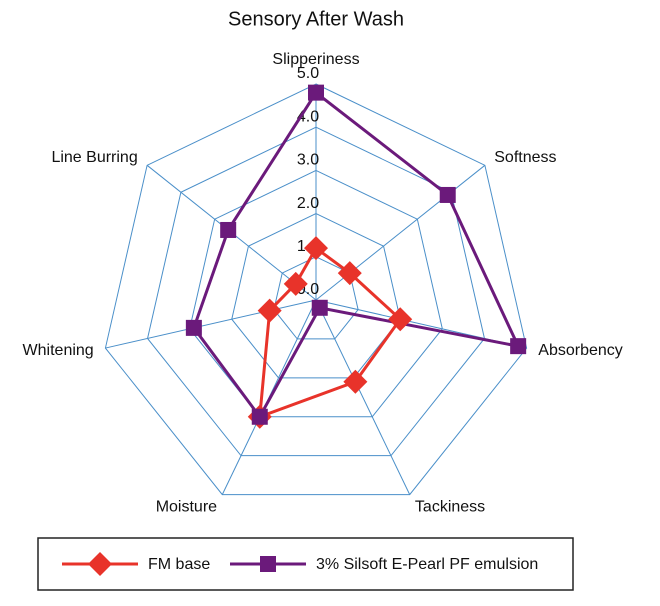 The image size is (660, 606). Describe the element at coordinates (525, 157) in the screenshot. I see `category-label: Softness` at that location.